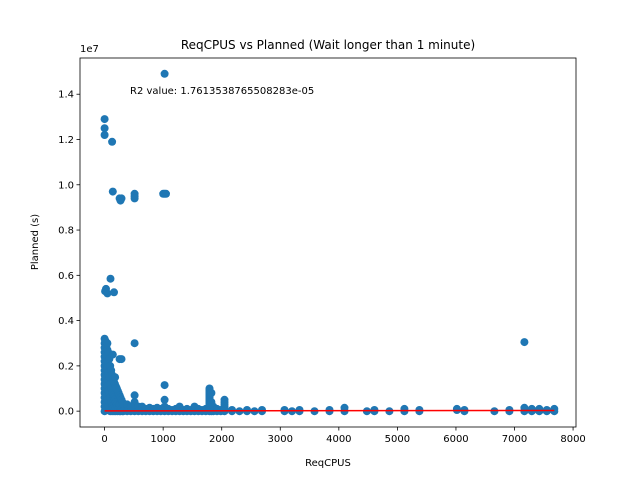 This screenshot has width=640, height=480. Describe the element at coordinates (162, 439) in the screenshot. I see `x-tick-label-1: 1000` at that location.